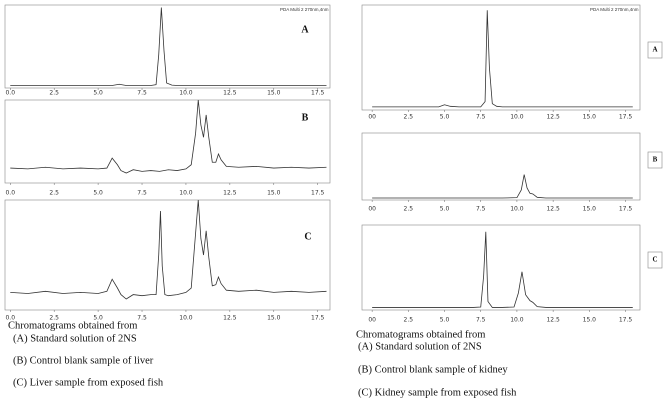  Describe the element at coordinates (83, 360) in the screenshot. I see `caption-item: (B) Control blank sample of liver` at that location.